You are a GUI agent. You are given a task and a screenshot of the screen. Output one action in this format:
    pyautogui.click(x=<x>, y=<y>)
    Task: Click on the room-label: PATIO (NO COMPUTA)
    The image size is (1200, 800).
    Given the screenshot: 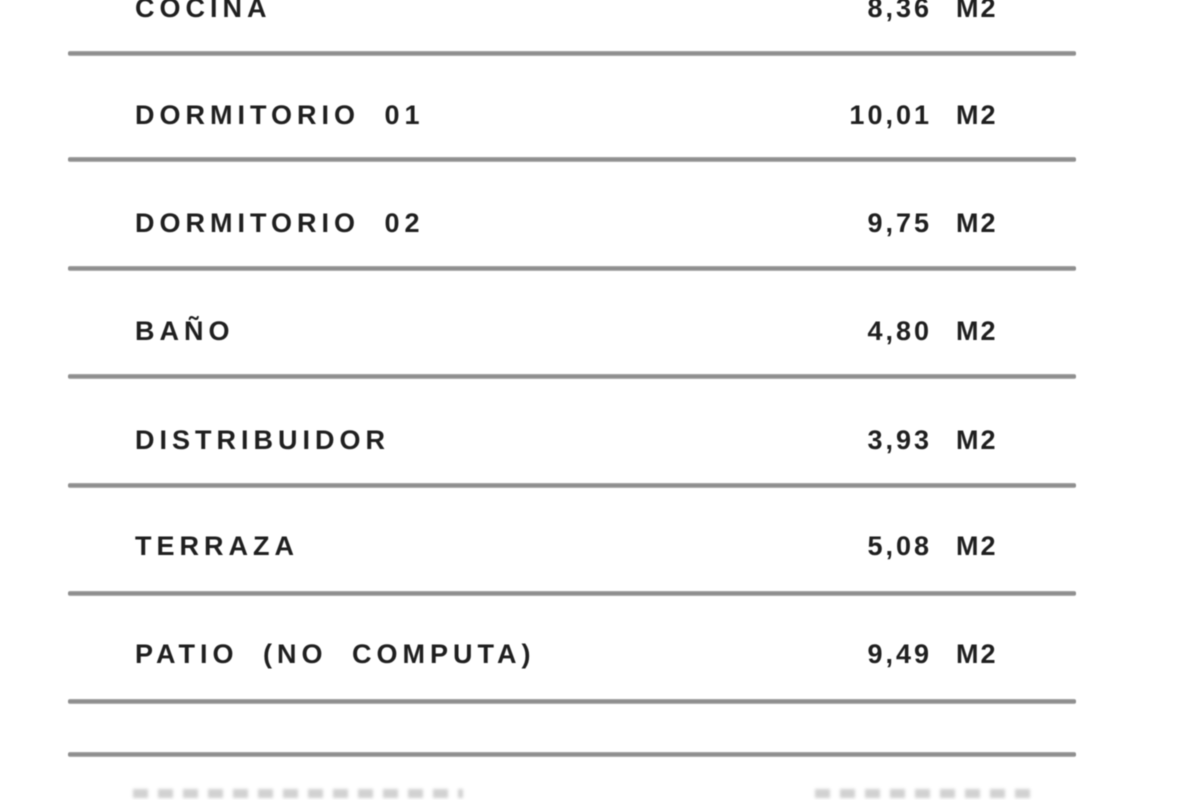 What is the action you would take?
    pyautogui.click(x=335, y=654)
    